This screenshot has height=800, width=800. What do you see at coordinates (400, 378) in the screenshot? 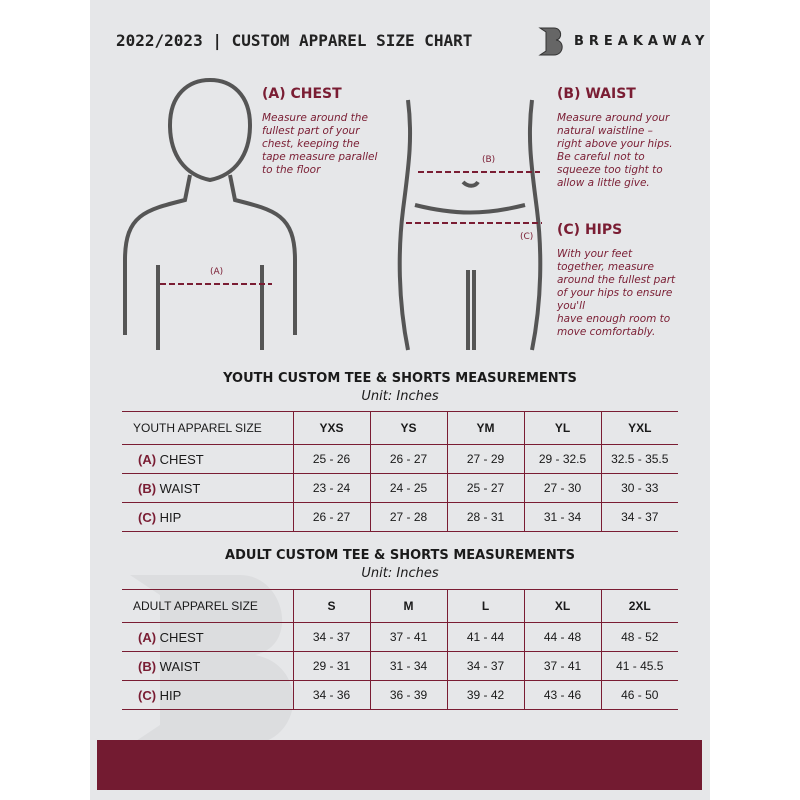
I see `youth-table-title: YOUTH CUSTOM TEE & SHORTS MEASUREMENTS` at bounding box center [400, 378].